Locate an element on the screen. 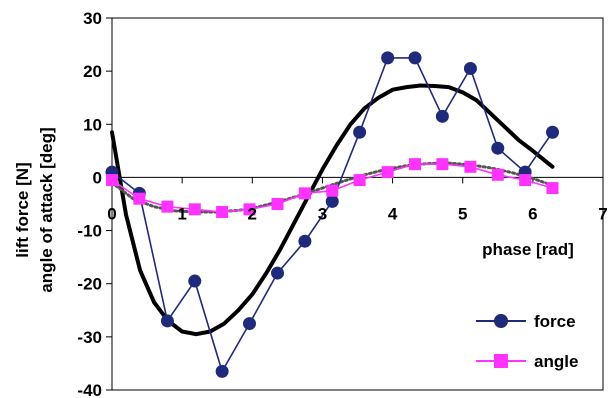 The image size is (608, 398). y-axis-label-line-2: angle of attack [deg] is located at coordinates (46, 209).